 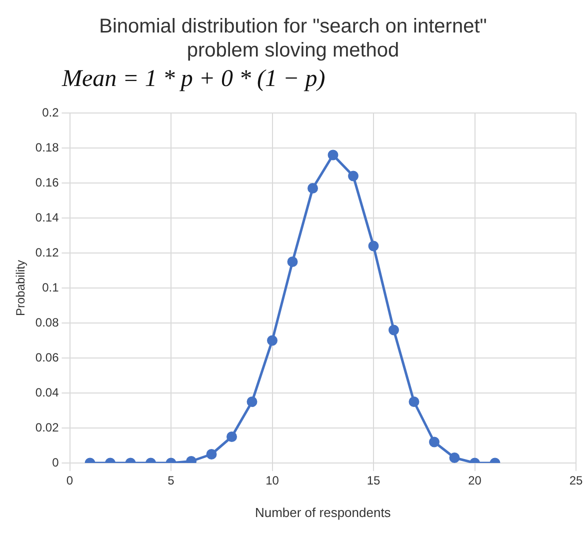 I want to click on x-tick-label: 10, so click(x=273, y=481).